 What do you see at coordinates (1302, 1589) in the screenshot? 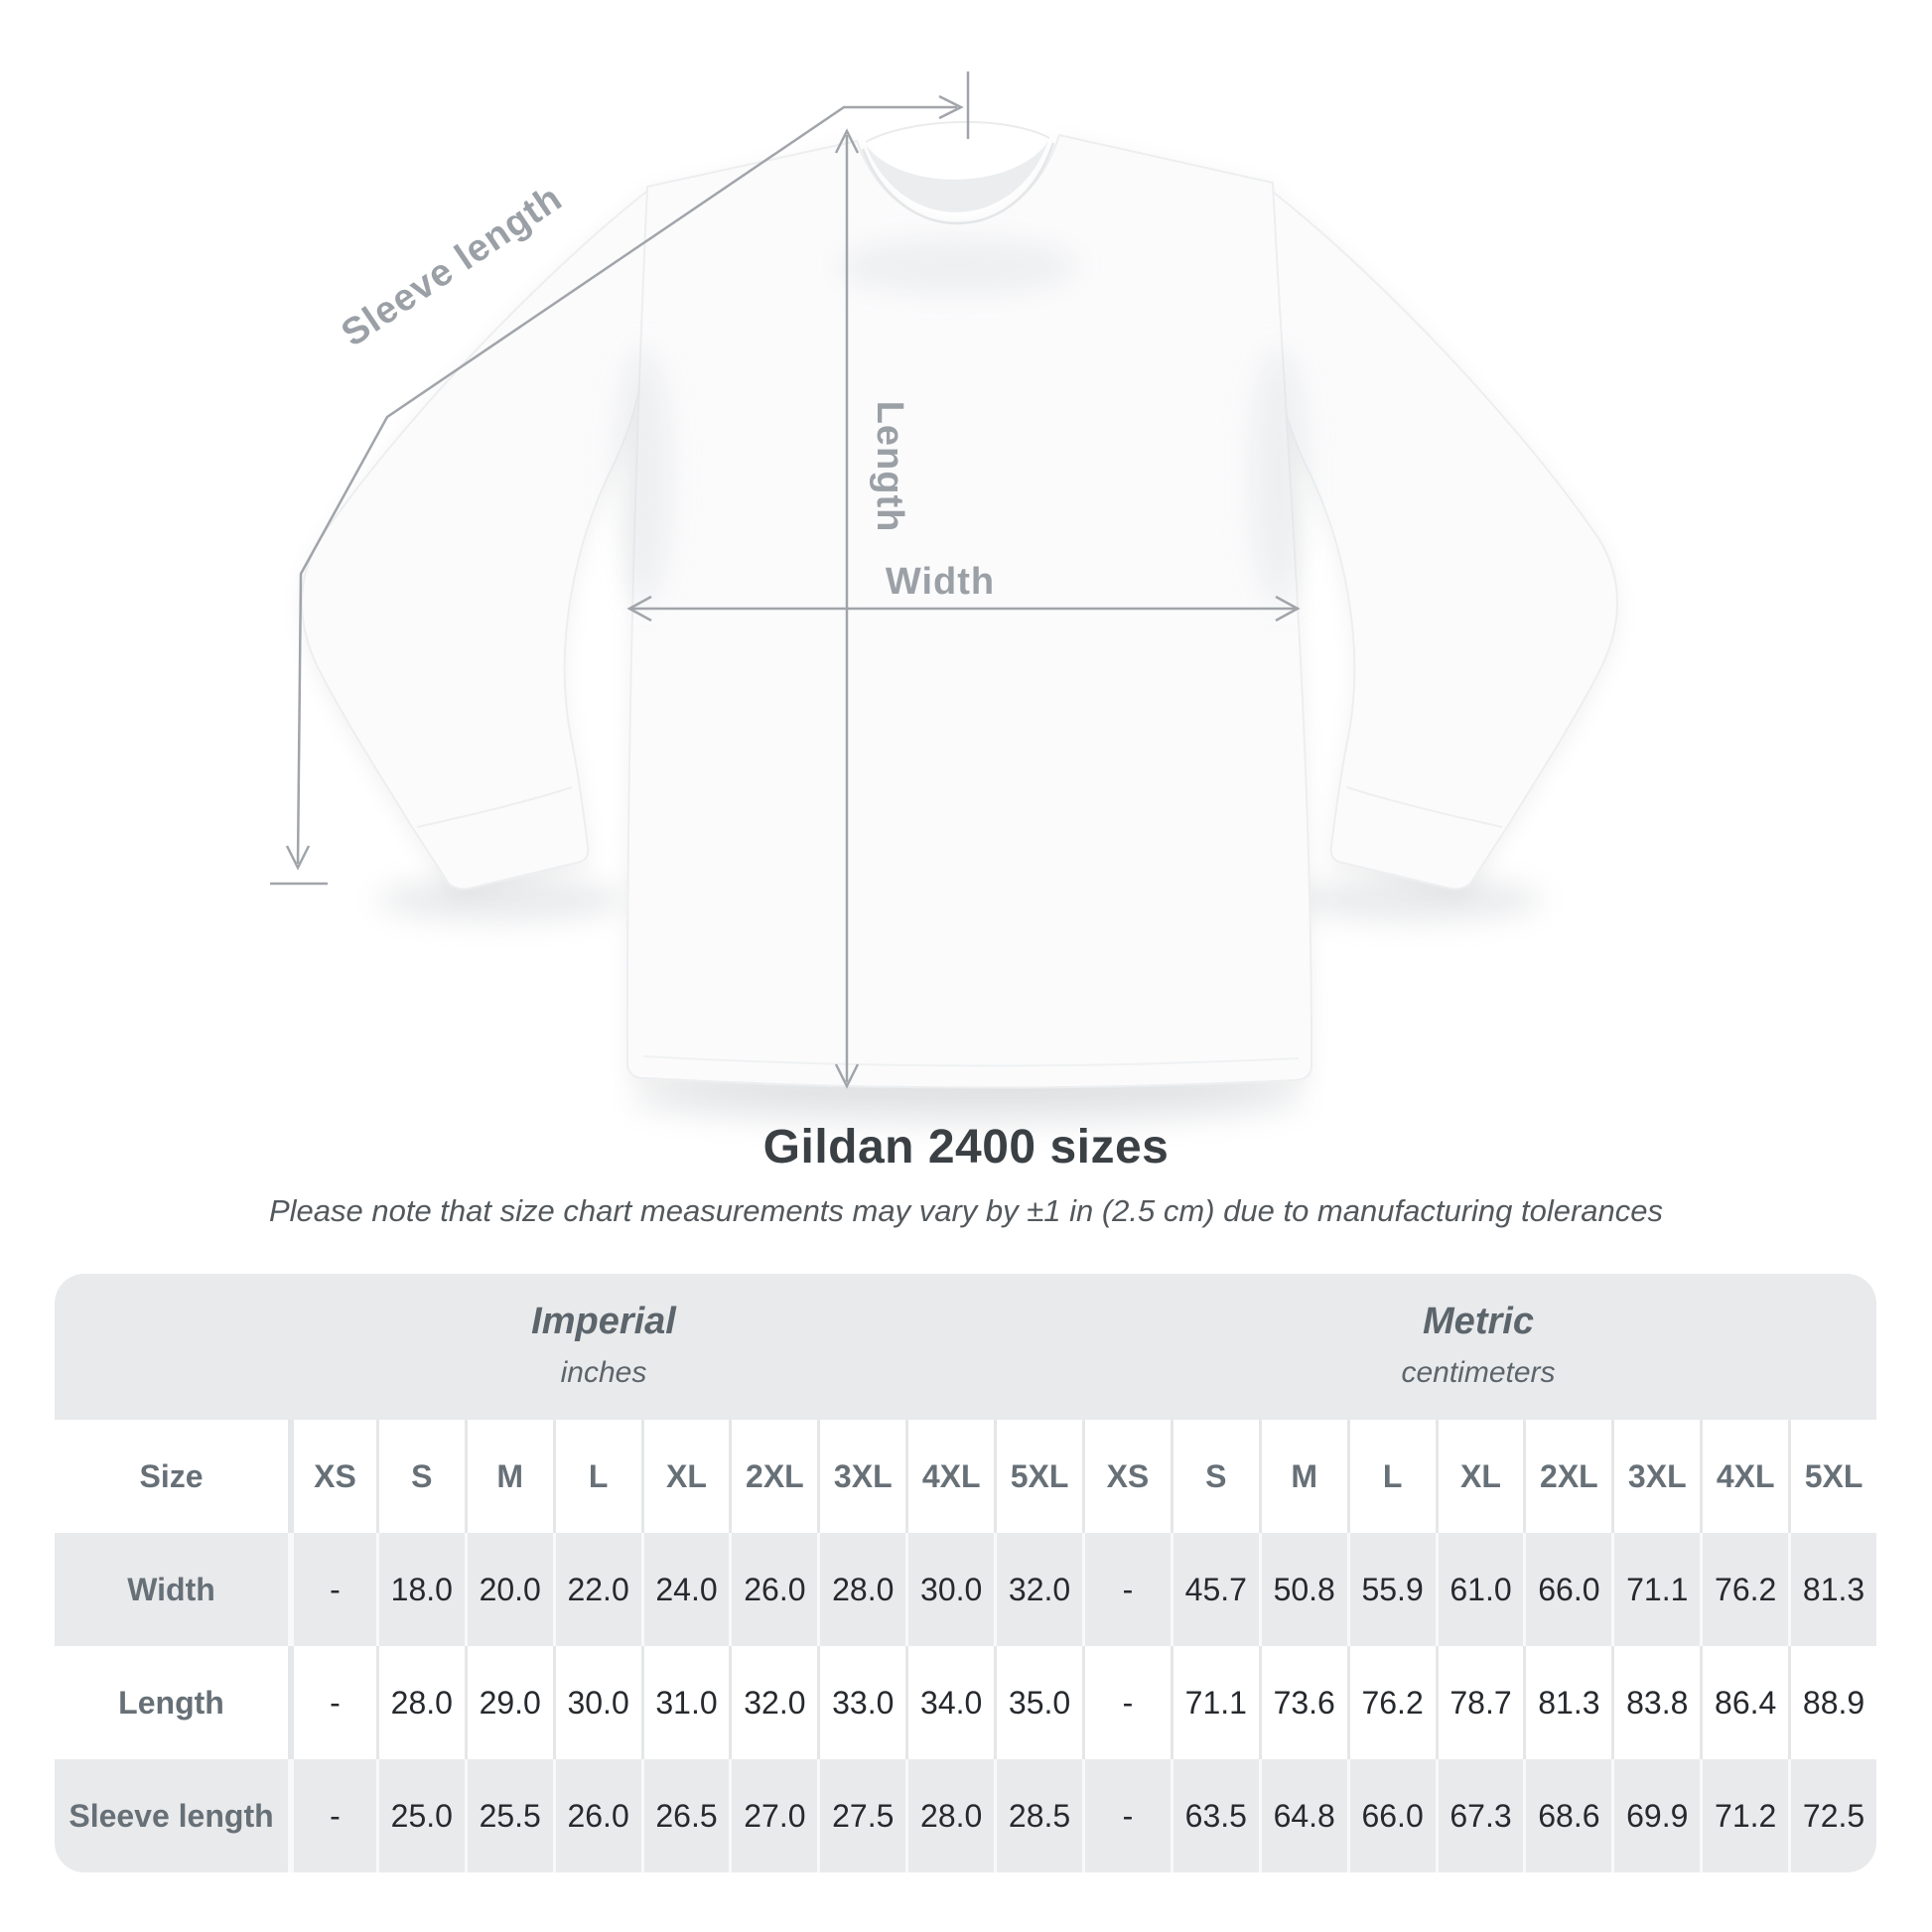
I see `metric-value-cell: 50.8` at bounding box center [1302, 1589].